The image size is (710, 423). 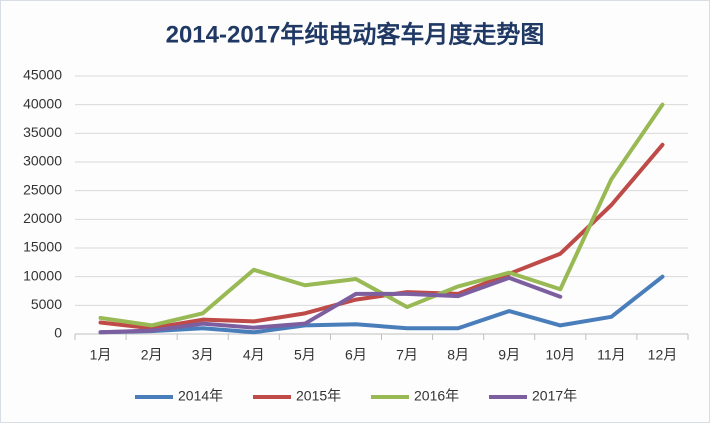 What do you see at coordinates (318, 396) in the screenshot?
I see `legend-label: 2015年` at bounding box center [318, 396].